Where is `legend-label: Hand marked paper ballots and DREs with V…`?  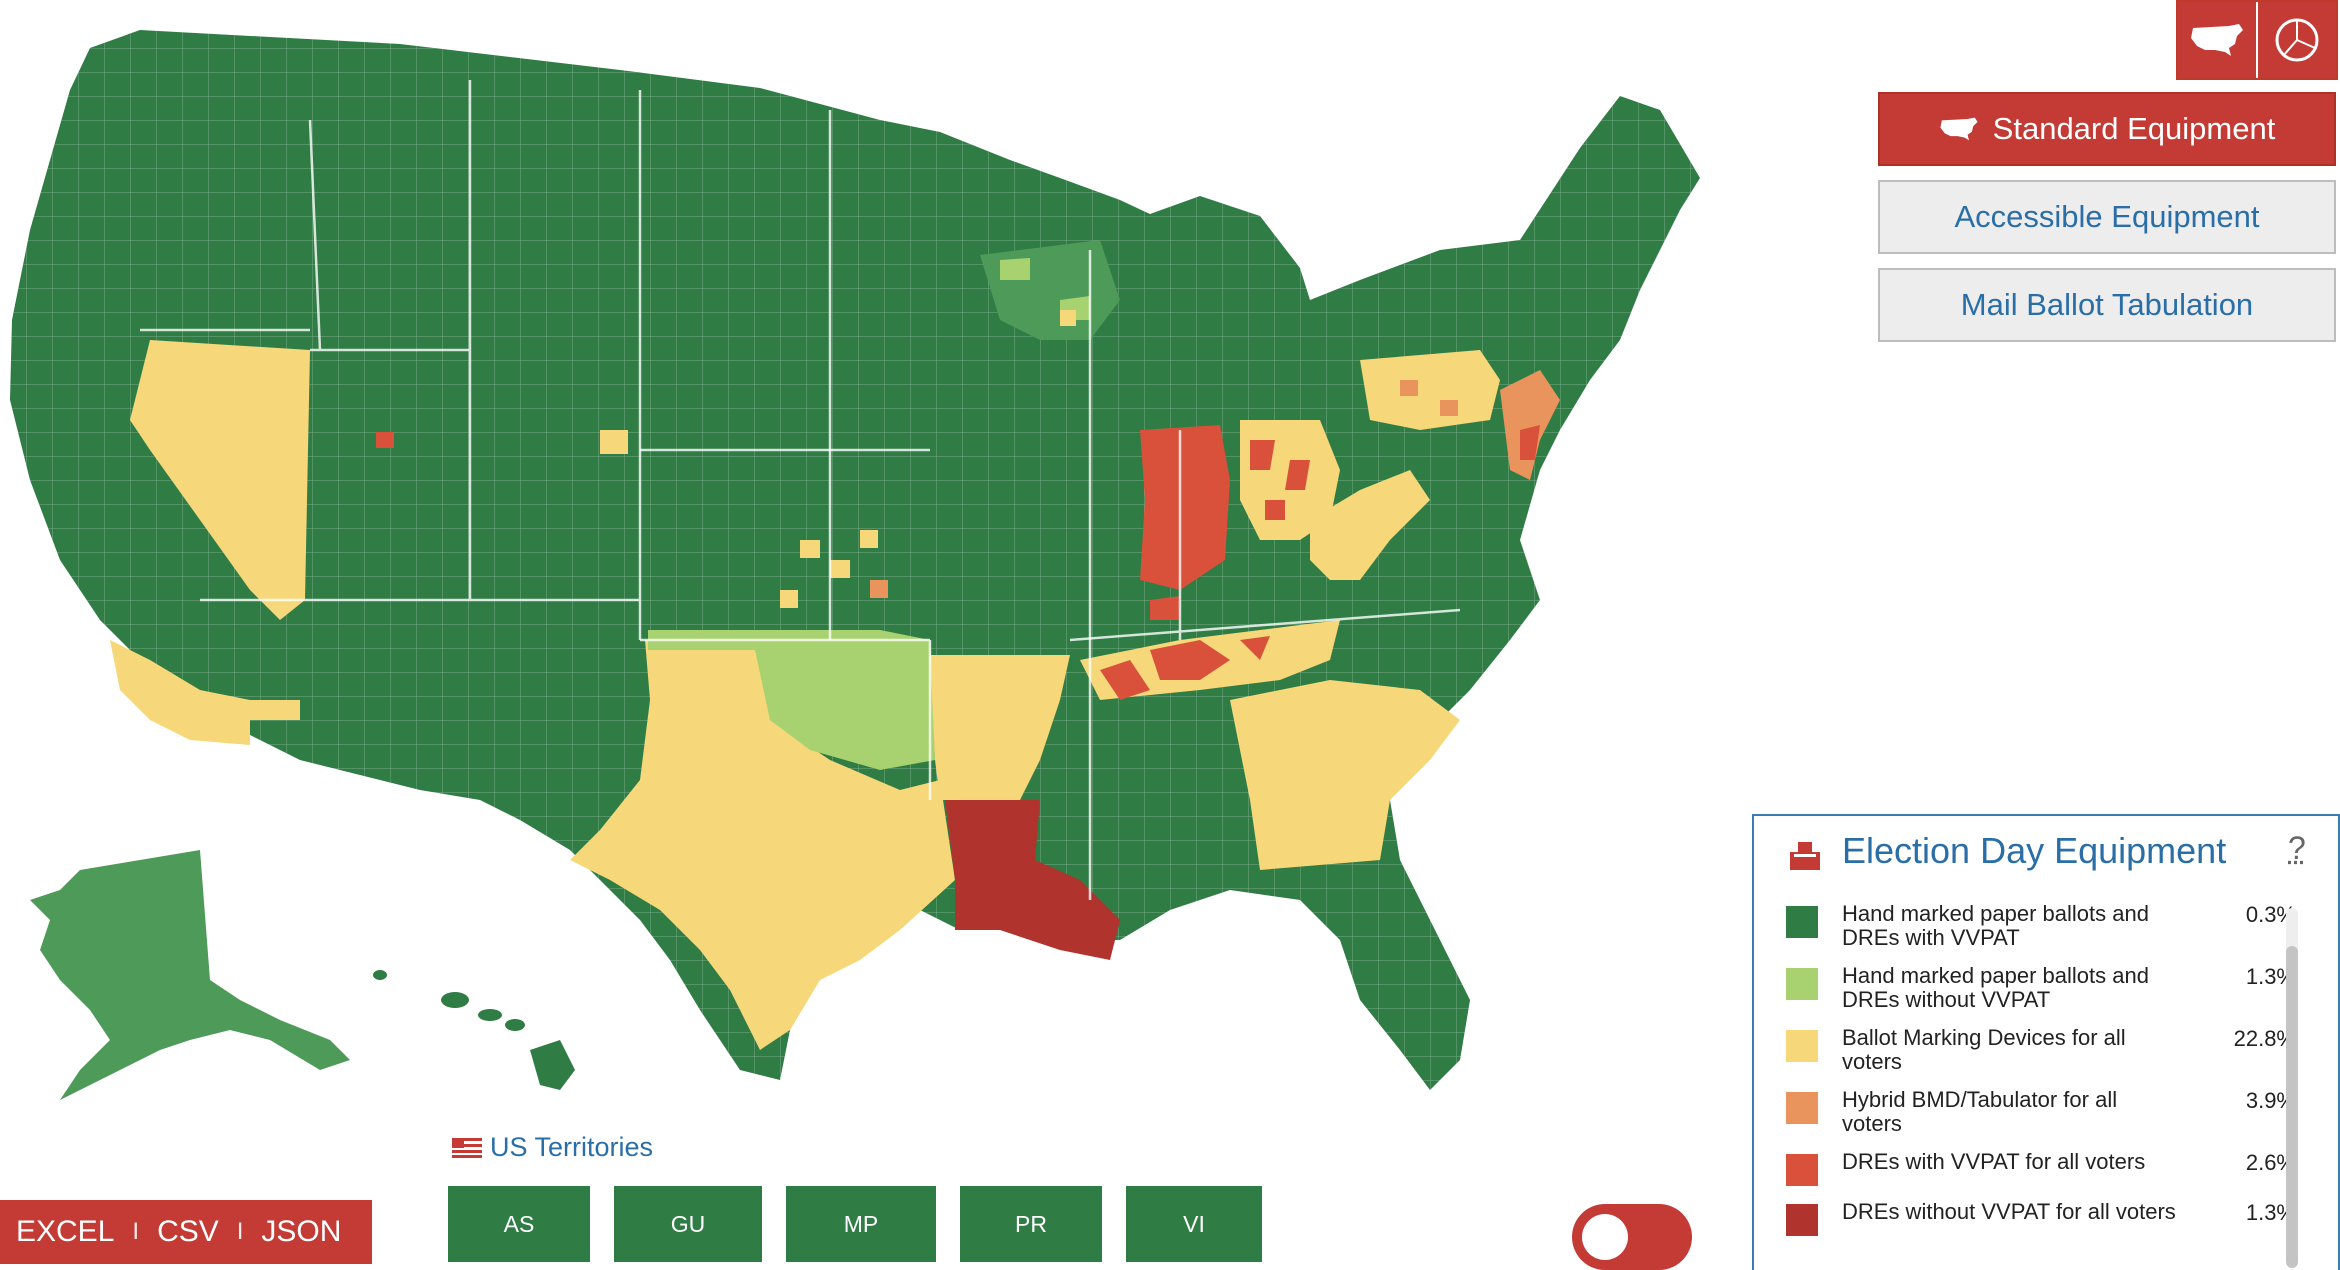 legend-label: Hand marked paper ballots and DREs with V… is located at coordinates (1995, 925).